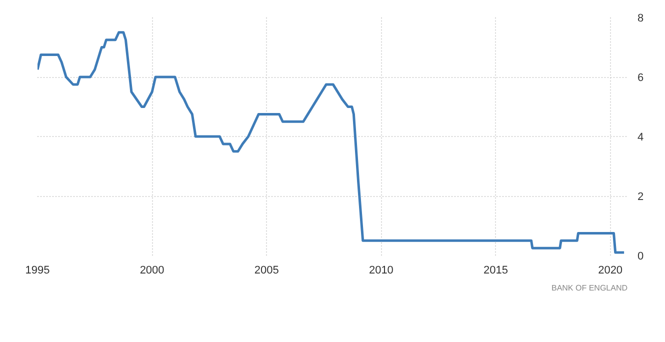  Describe the element at coordinates (641, 138) in the screenshot. I see `y-tick-label: 4` at that location.